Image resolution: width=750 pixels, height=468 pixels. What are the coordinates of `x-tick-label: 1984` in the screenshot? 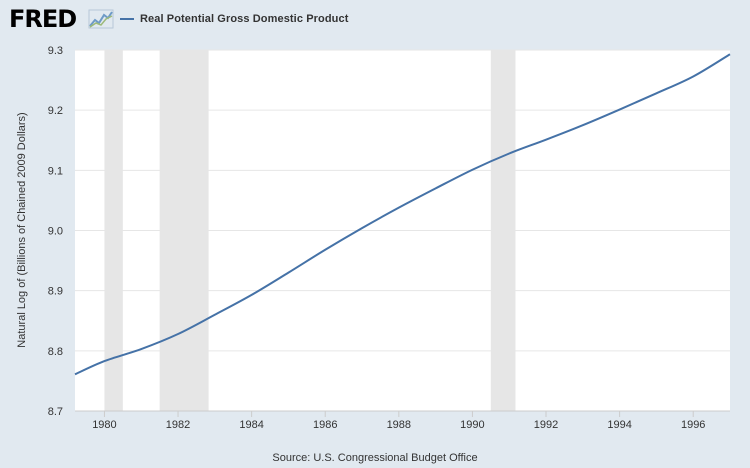 It's located at (251, 425).